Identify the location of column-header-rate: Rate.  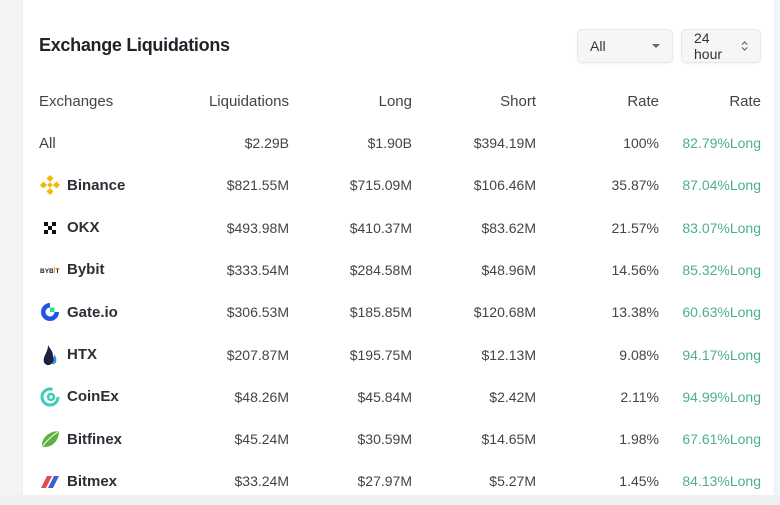
(643, 101).